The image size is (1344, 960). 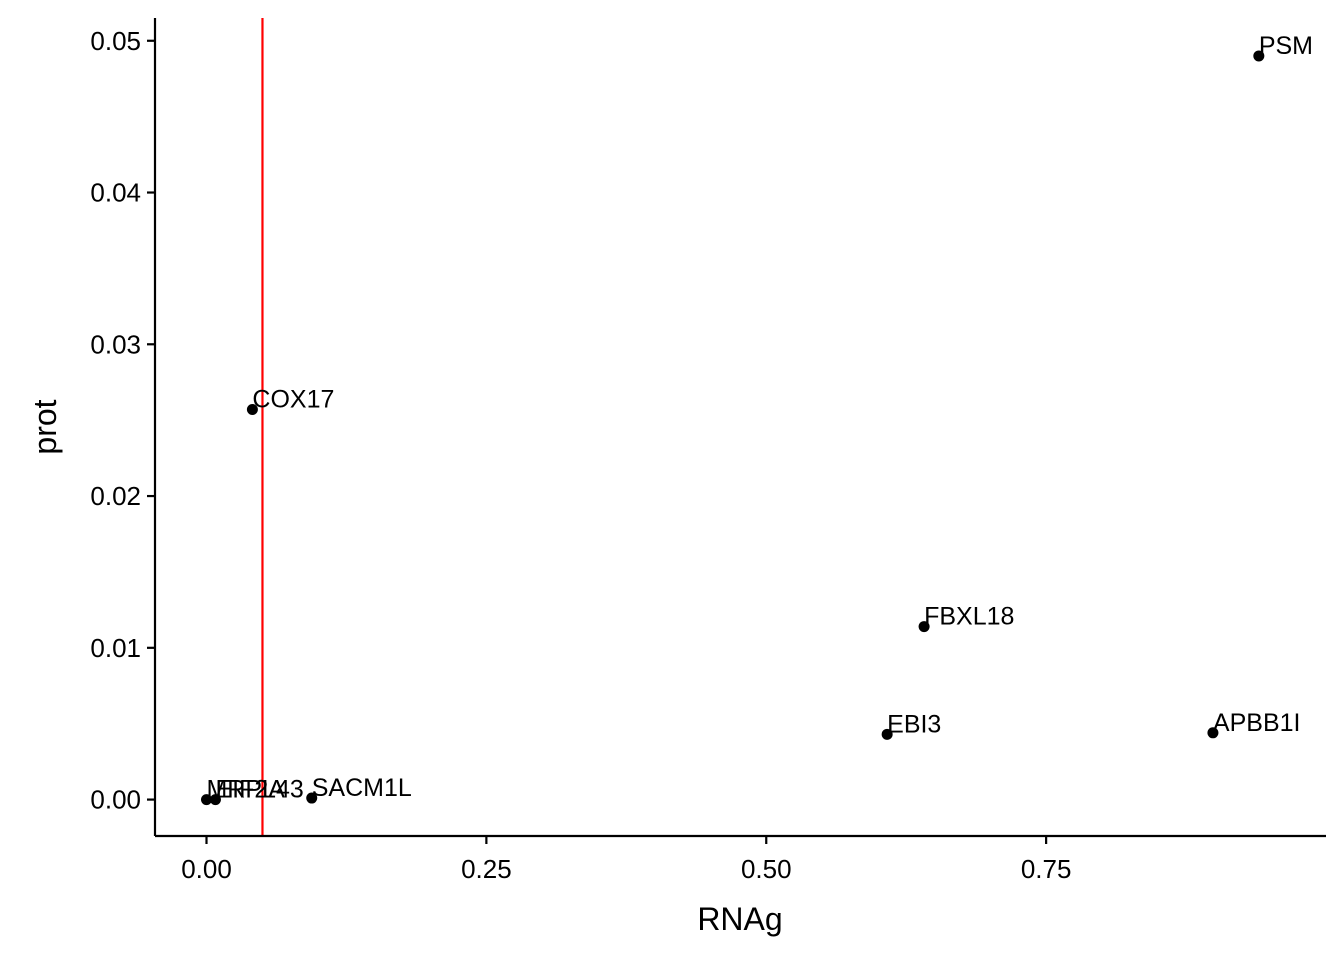 I want to click on point-label: APBB1I, so click(x=1257, y=723).